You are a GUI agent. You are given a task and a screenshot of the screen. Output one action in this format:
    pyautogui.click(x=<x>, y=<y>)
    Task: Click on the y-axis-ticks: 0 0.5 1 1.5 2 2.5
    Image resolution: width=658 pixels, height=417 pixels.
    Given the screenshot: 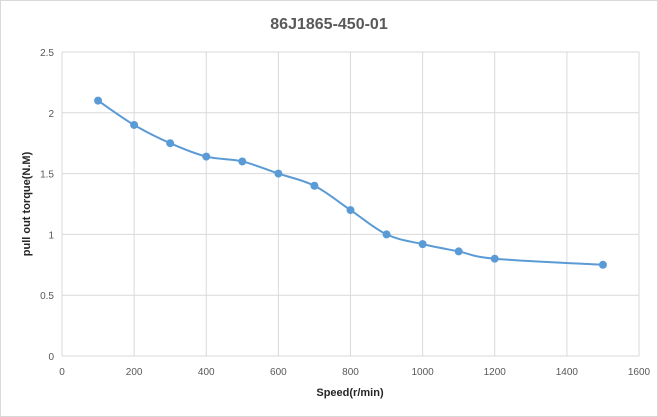 What is the action you would take?
    pyautogui.click(x=47, y=205)
    